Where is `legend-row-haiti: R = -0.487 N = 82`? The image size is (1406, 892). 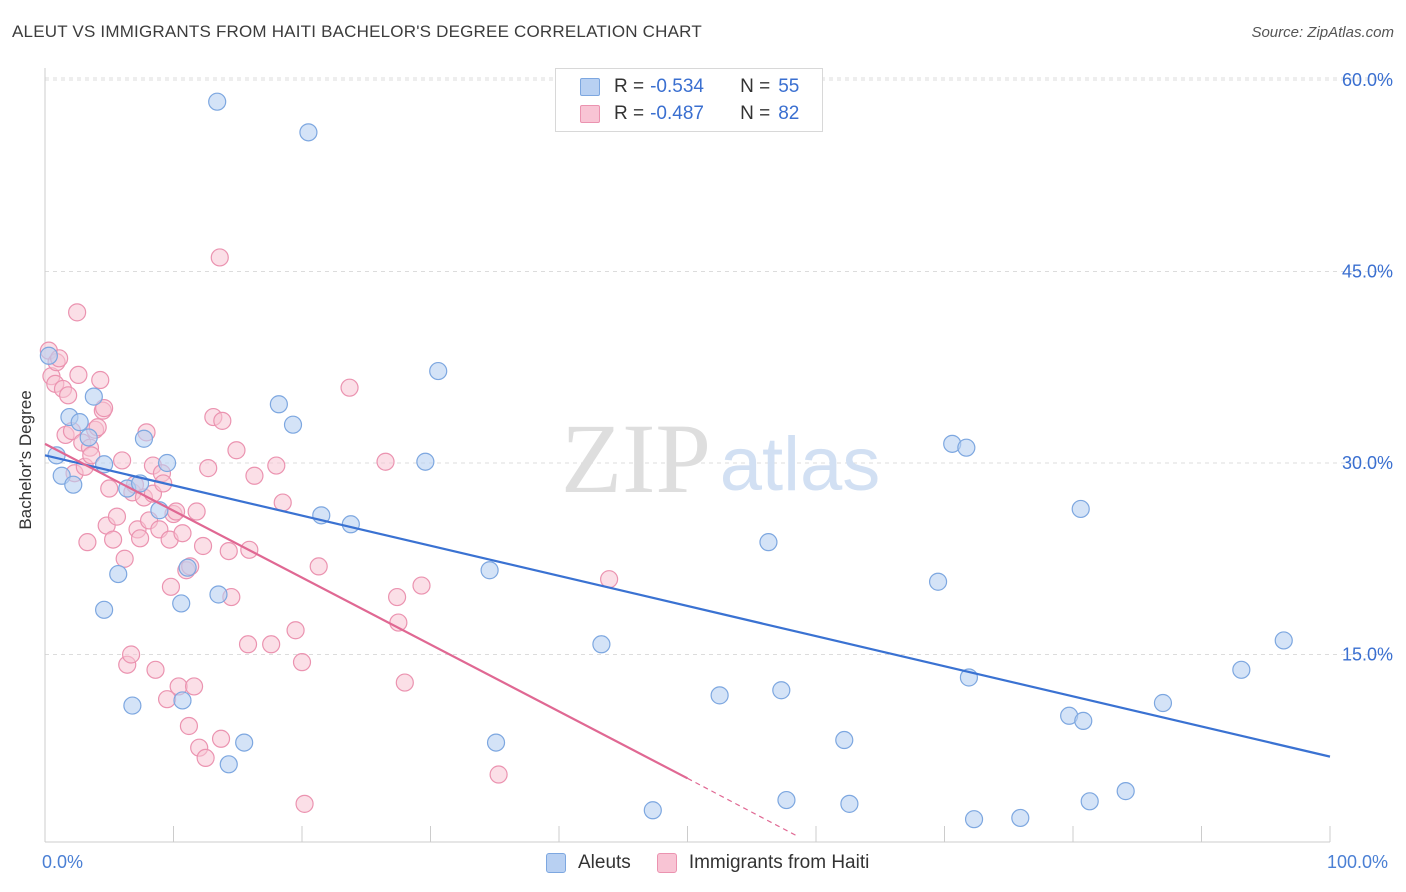 legend-row-haiti: R = -0.487 N = 82 is located at coordinates (689, 114).